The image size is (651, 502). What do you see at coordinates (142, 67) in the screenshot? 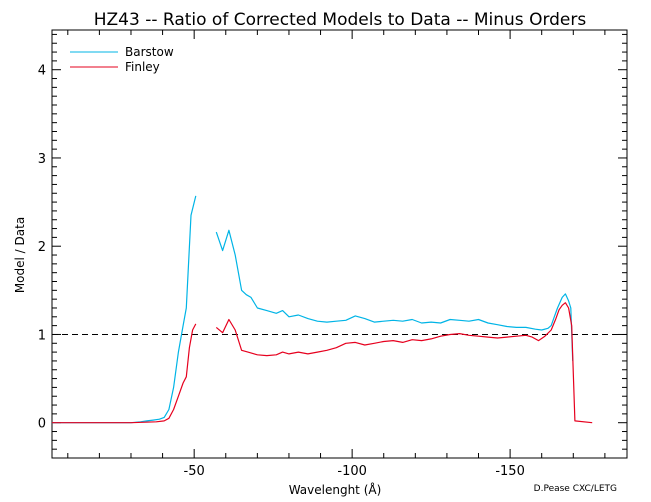
I see `legend-label-finley: Finley` at bounding box center [142, 67].